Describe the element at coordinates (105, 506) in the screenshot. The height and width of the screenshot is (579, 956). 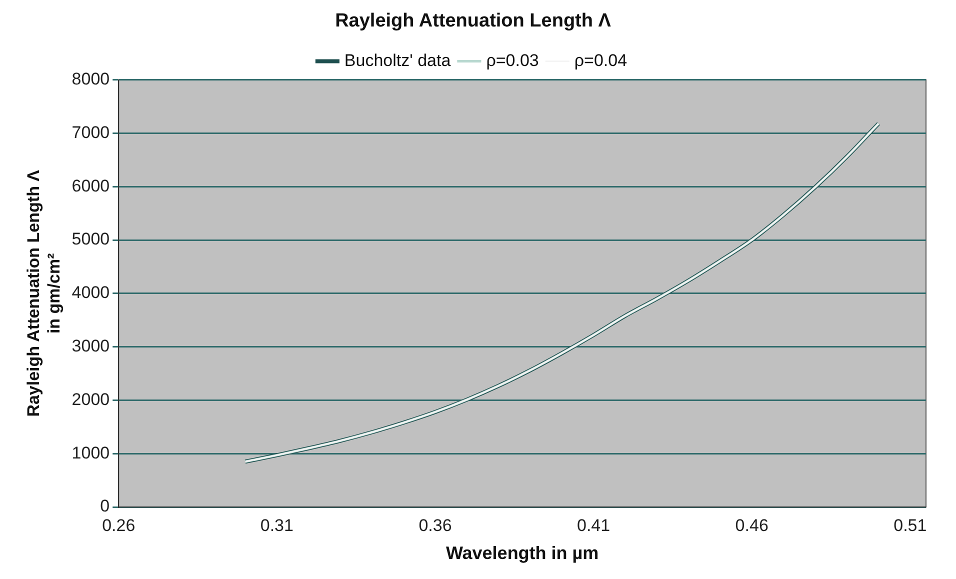
I see `y-tick-label: 0` at that location.